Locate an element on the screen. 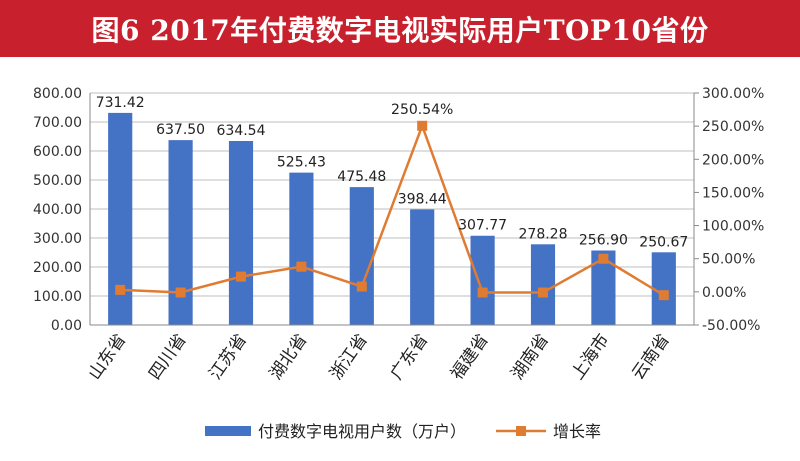  bar-value-label: 307.77 is located at coordinates (482, 226).